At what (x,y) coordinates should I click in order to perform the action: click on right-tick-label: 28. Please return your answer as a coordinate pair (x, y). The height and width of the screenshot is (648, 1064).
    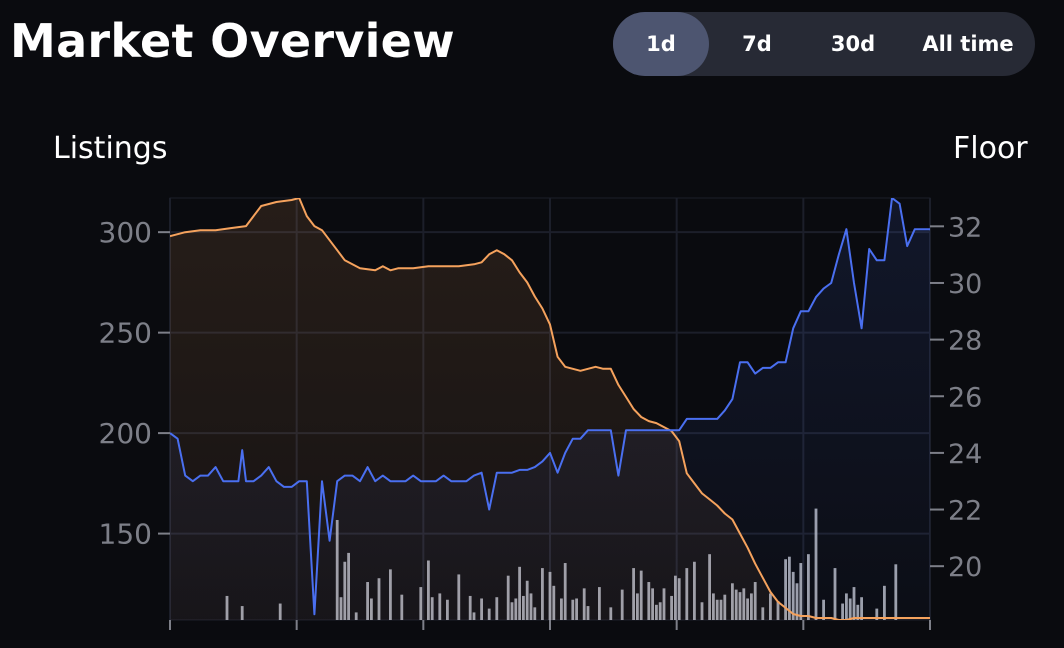
    Looking at the image, I should click on (965, 341).